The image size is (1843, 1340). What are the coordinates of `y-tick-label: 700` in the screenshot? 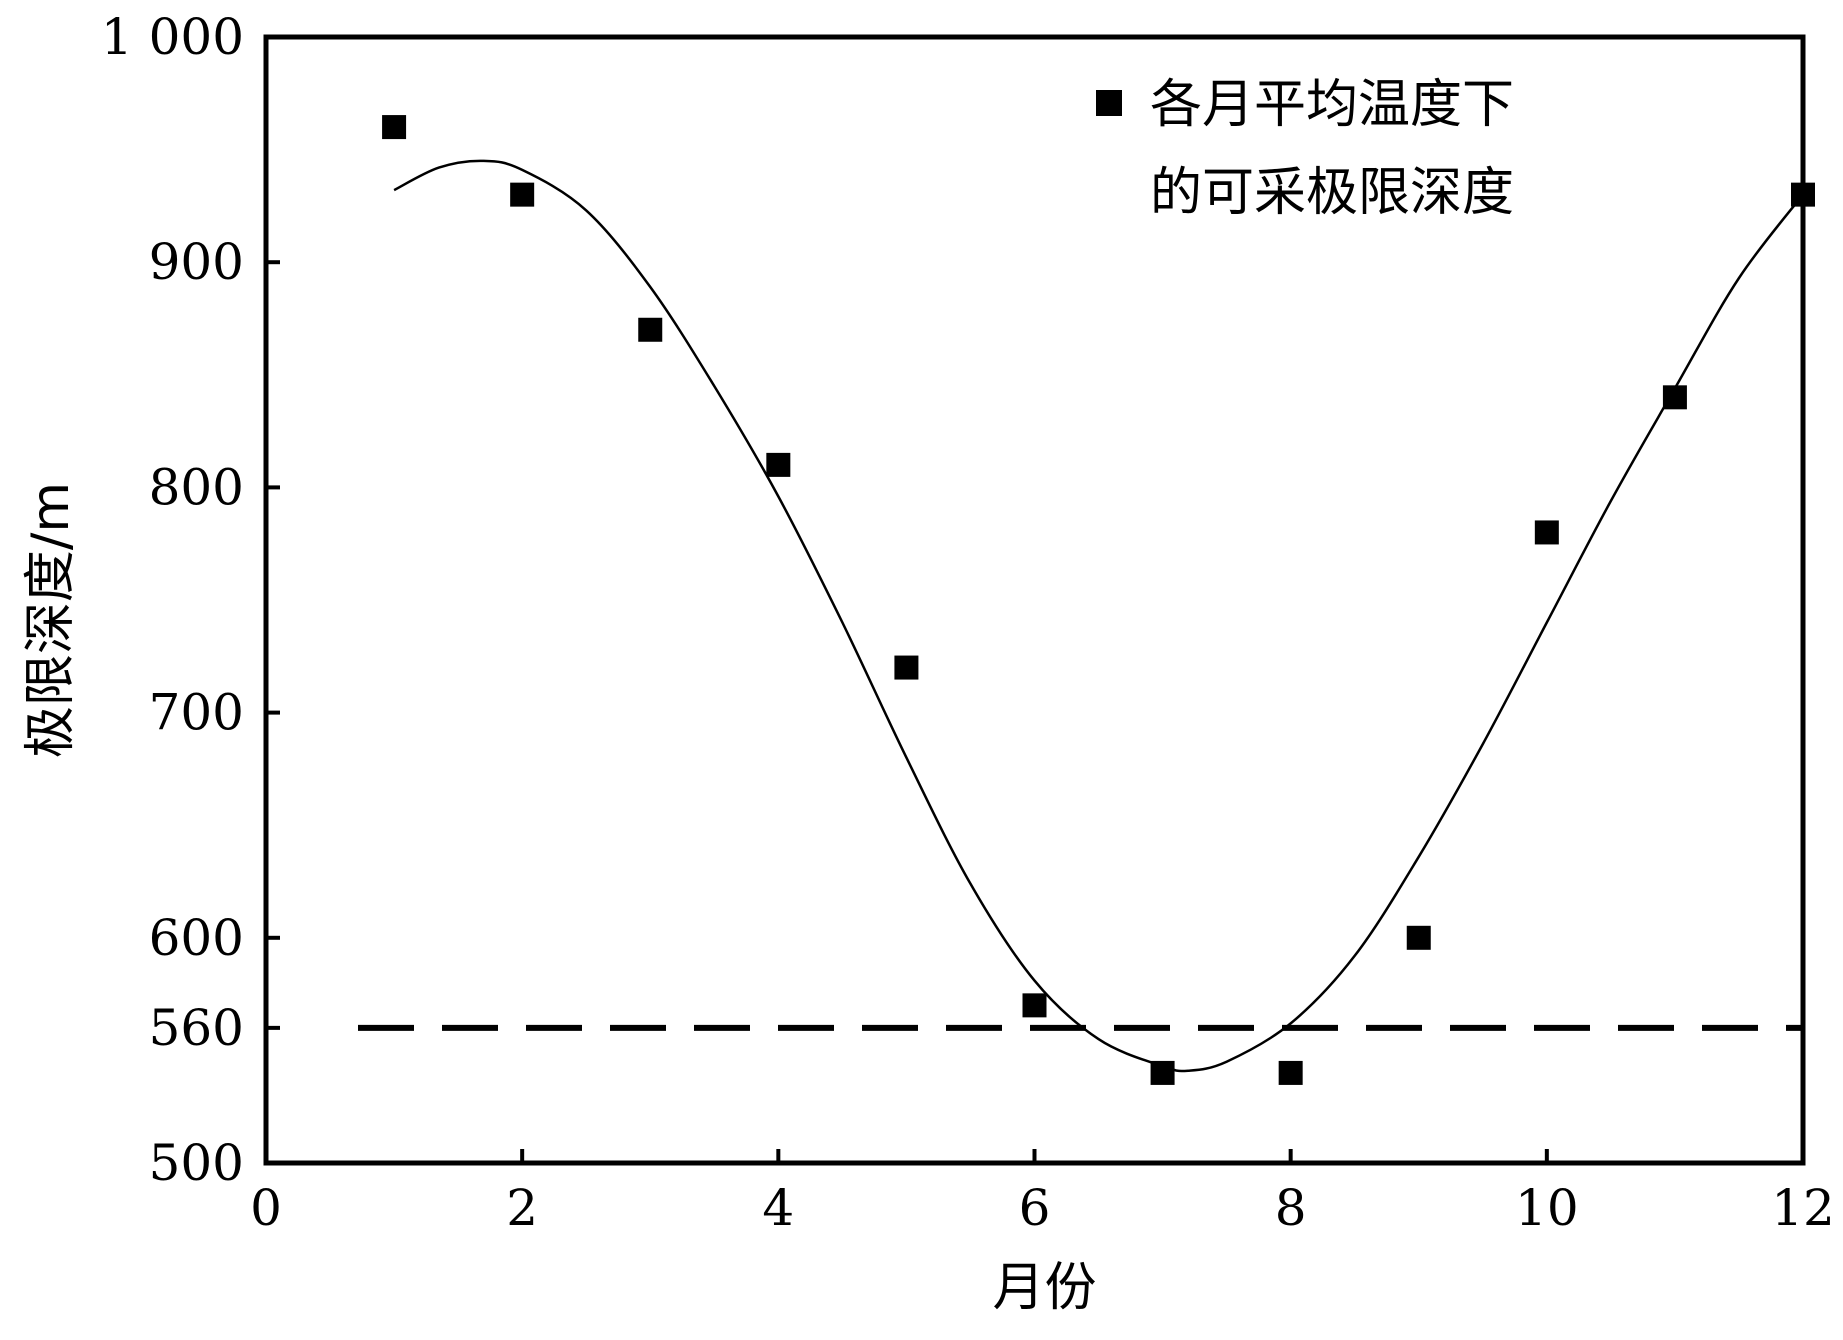 It's located at (196, 713).